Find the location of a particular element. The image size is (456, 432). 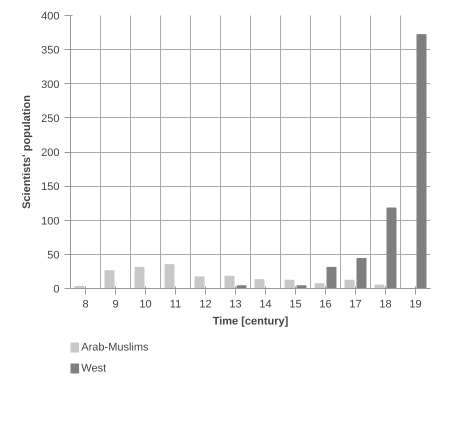

x-tick-label: 19 is located at coordinates (415, 304).